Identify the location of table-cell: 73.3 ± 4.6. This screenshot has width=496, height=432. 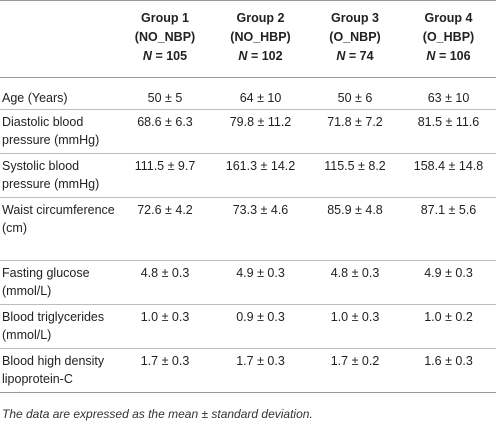
(260, 210).